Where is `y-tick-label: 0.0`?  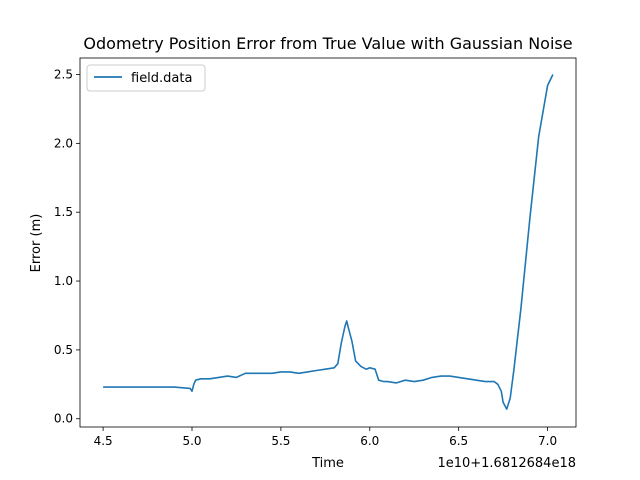
y-tick-label: 0.0 is located at coordinates (63, 419).